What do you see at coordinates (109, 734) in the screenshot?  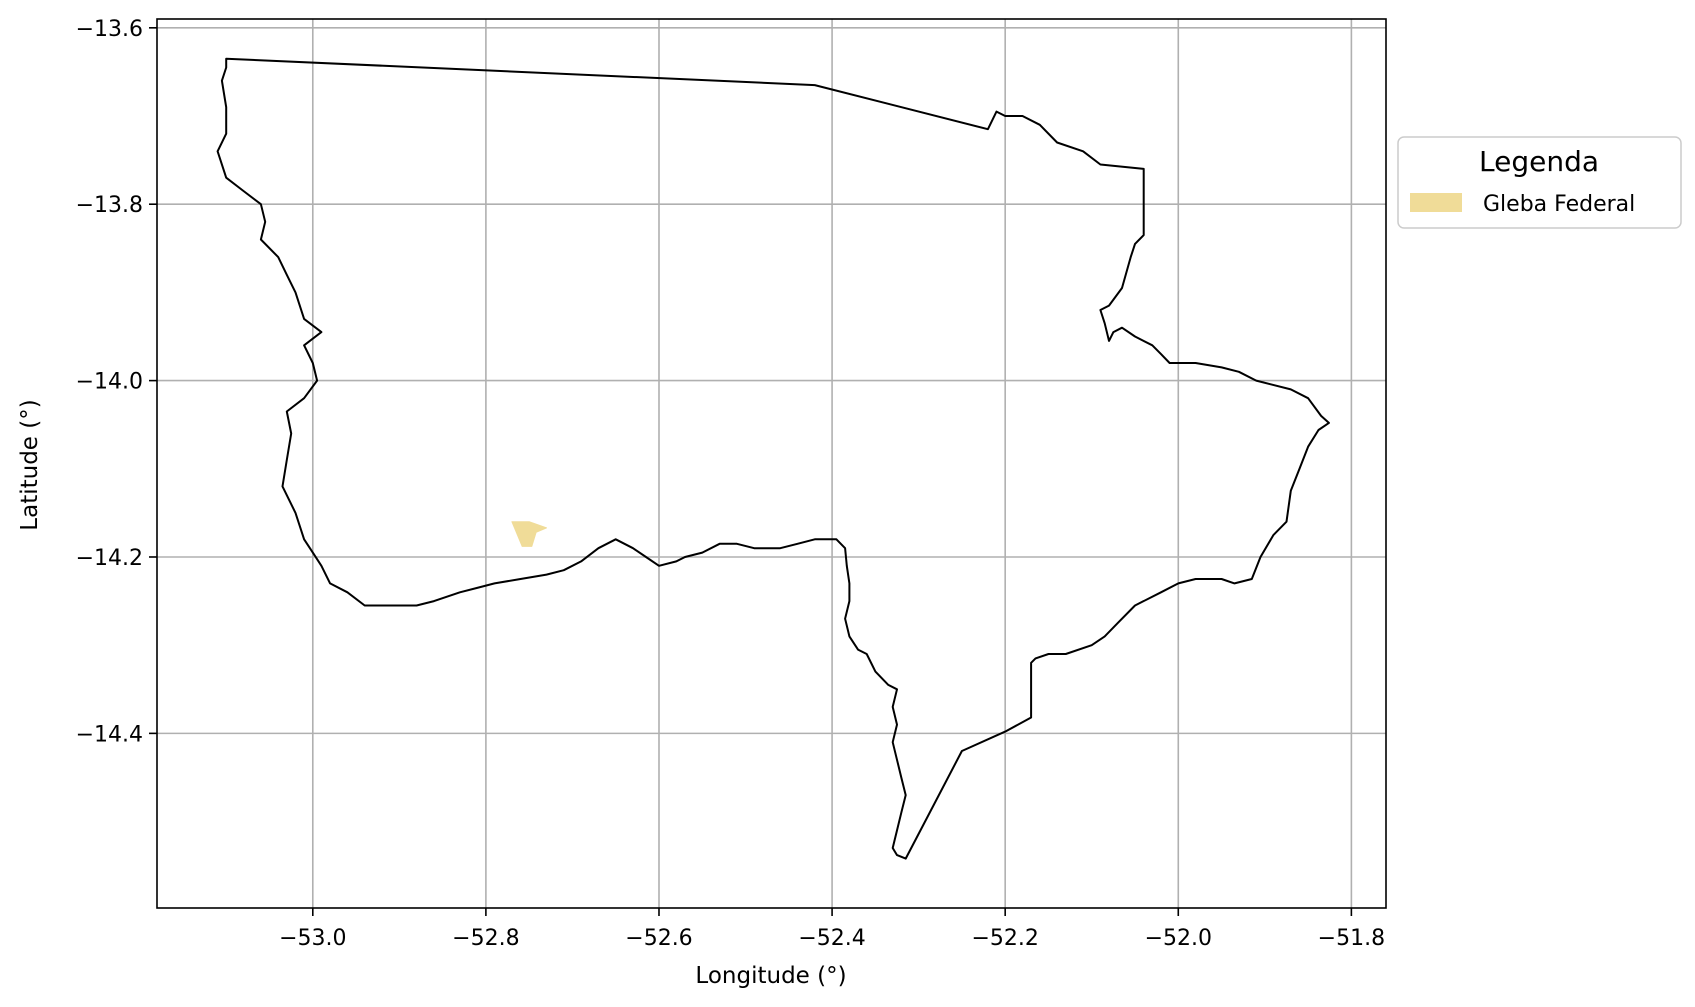 I see `y-tick-label: −14.4` at bounding box center [109, 734].